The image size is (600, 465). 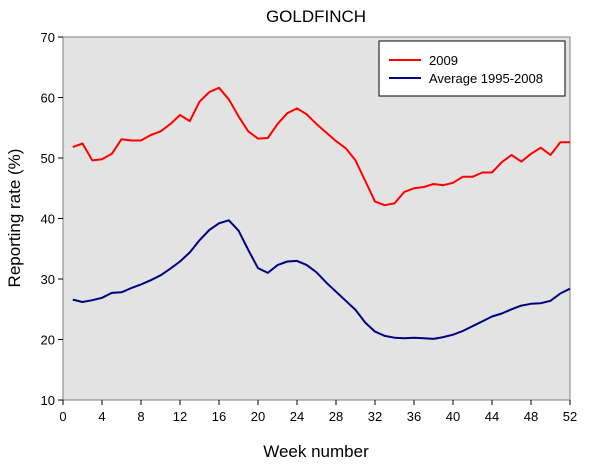 What do you see at coordinates (443, 60) in the screenshot?
I see `legend-label-2009: 2009` at bounding box center [443, 60].